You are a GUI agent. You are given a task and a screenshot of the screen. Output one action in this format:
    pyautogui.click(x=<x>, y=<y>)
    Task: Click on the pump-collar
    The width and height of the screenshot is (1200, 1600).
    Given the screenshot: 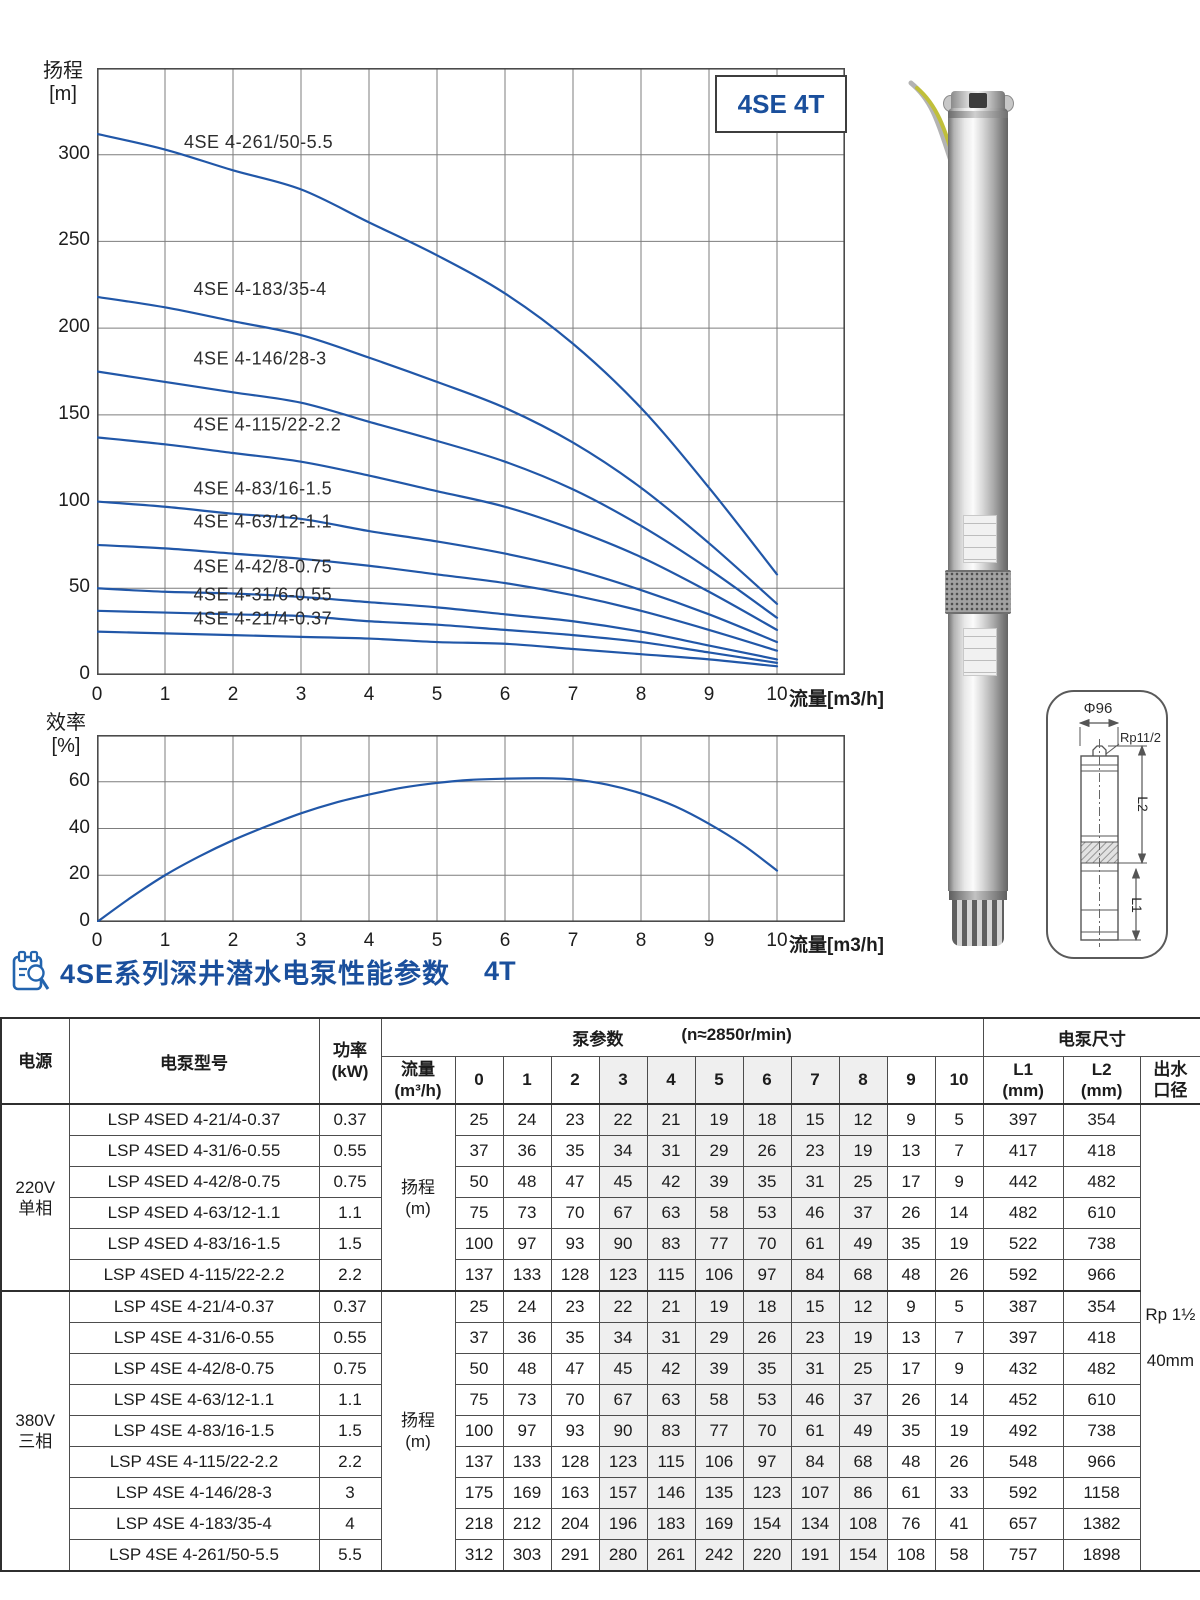 What is the action you would take?
    pyautogui.click(x=978, y=114)
    